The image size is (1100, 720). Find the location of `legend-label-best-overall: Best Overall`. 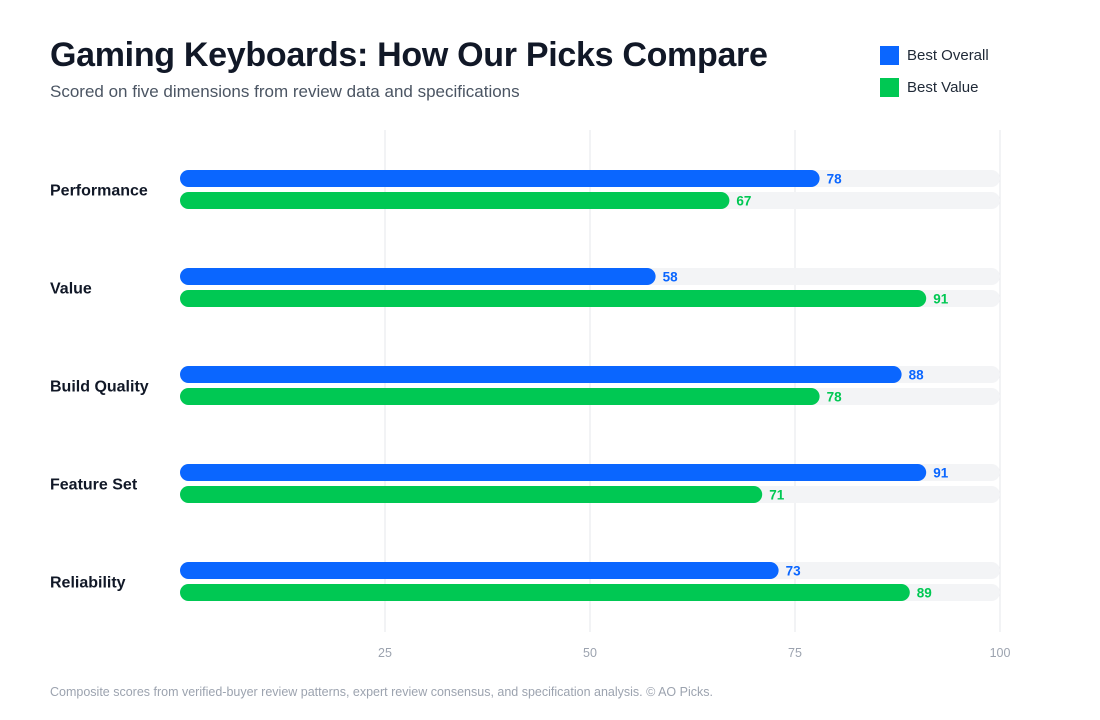

legend-label-best-overall: Best Overall is located at coordinates (948, 55).